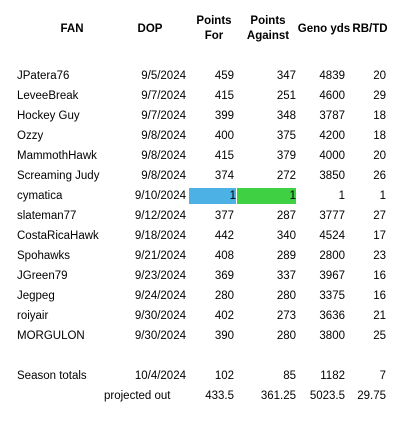  Describe the element at coordinates (379, 96) in the screenshot. I see `rb-td: 29` at that location.